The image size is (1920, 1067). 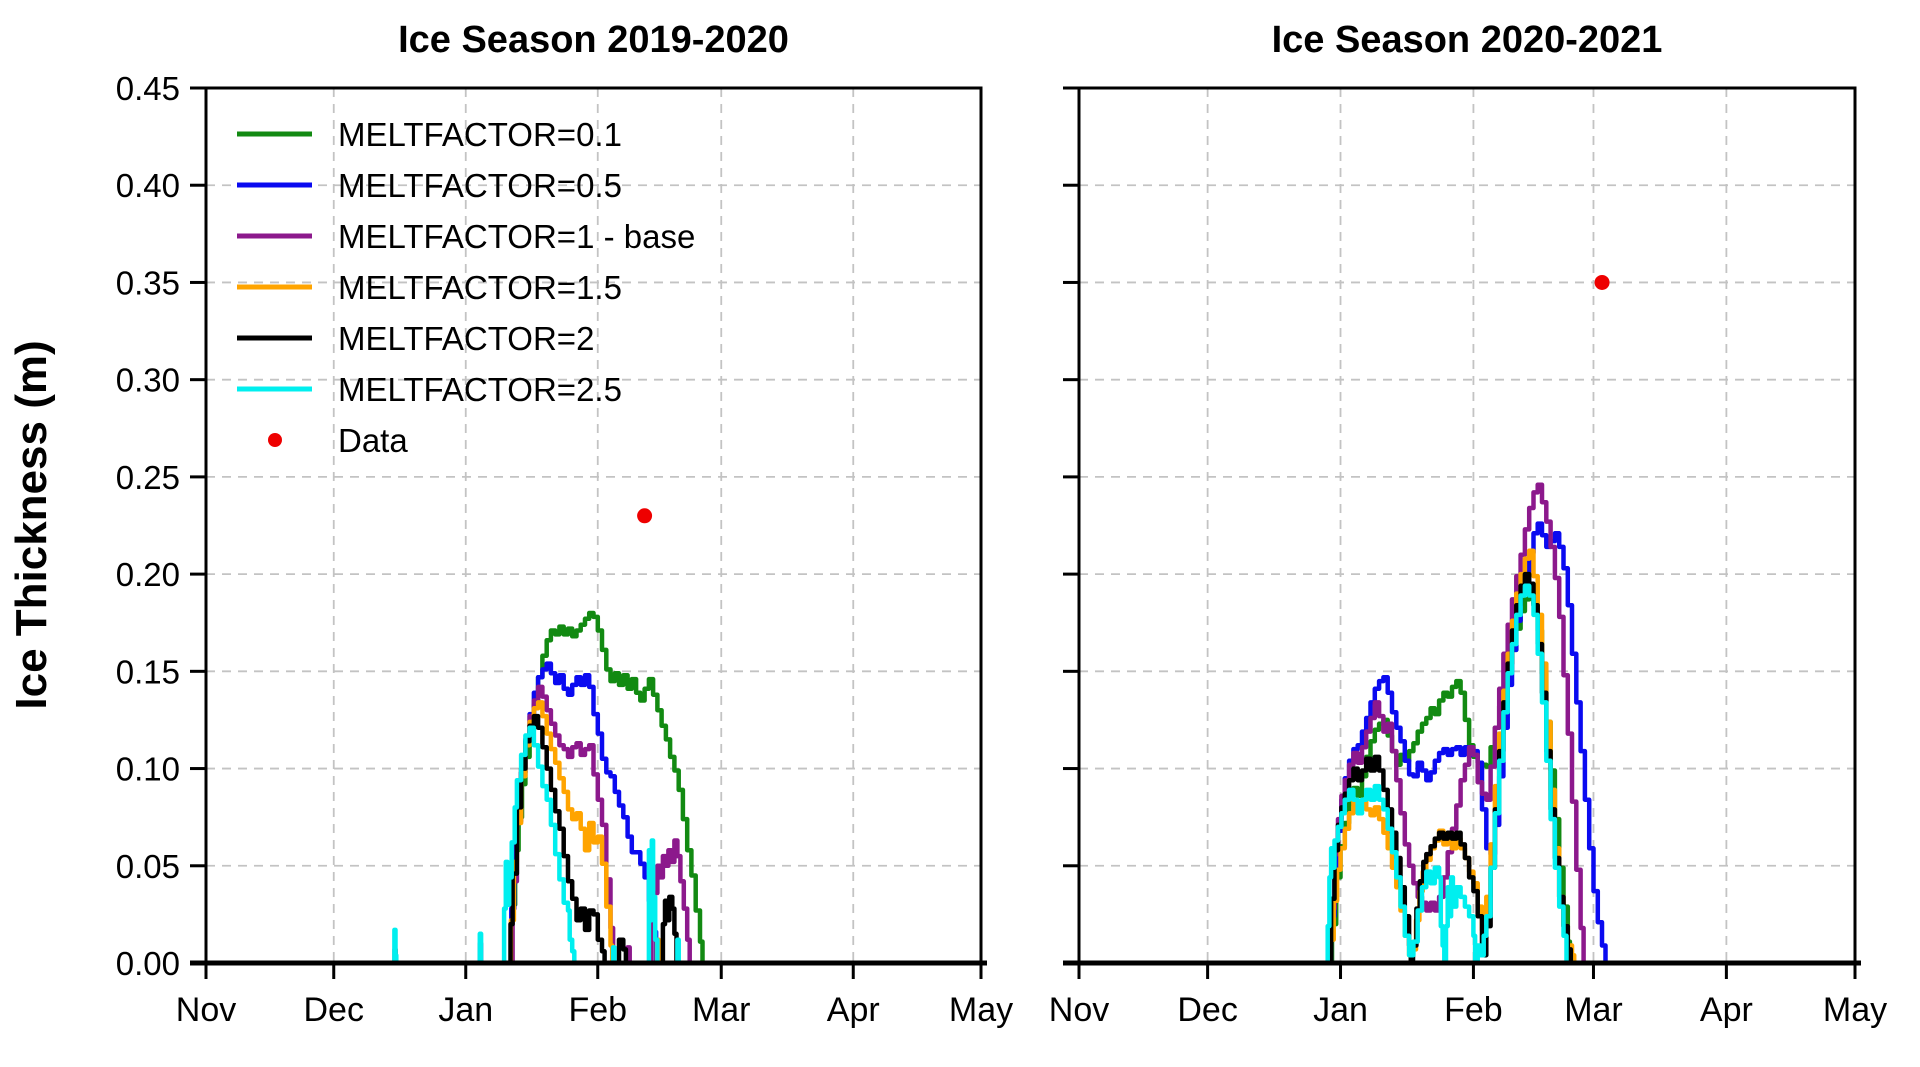 I want to click on y-tick-label: 0.00, so click(x=148, y=963).